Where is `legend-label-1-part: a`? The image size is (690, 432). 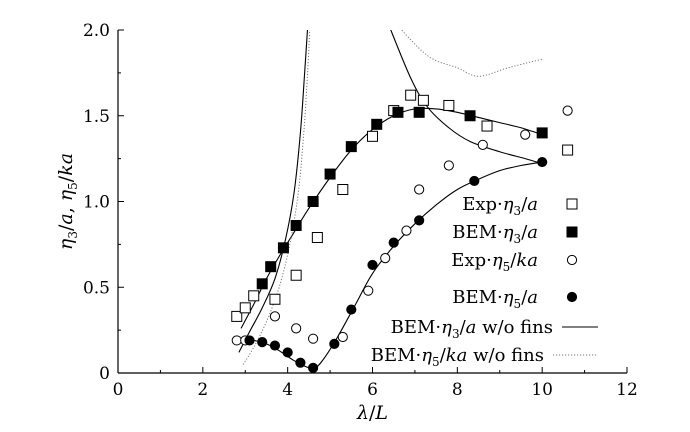
legend-label-1-part: a is located at coordinates (532, 232).